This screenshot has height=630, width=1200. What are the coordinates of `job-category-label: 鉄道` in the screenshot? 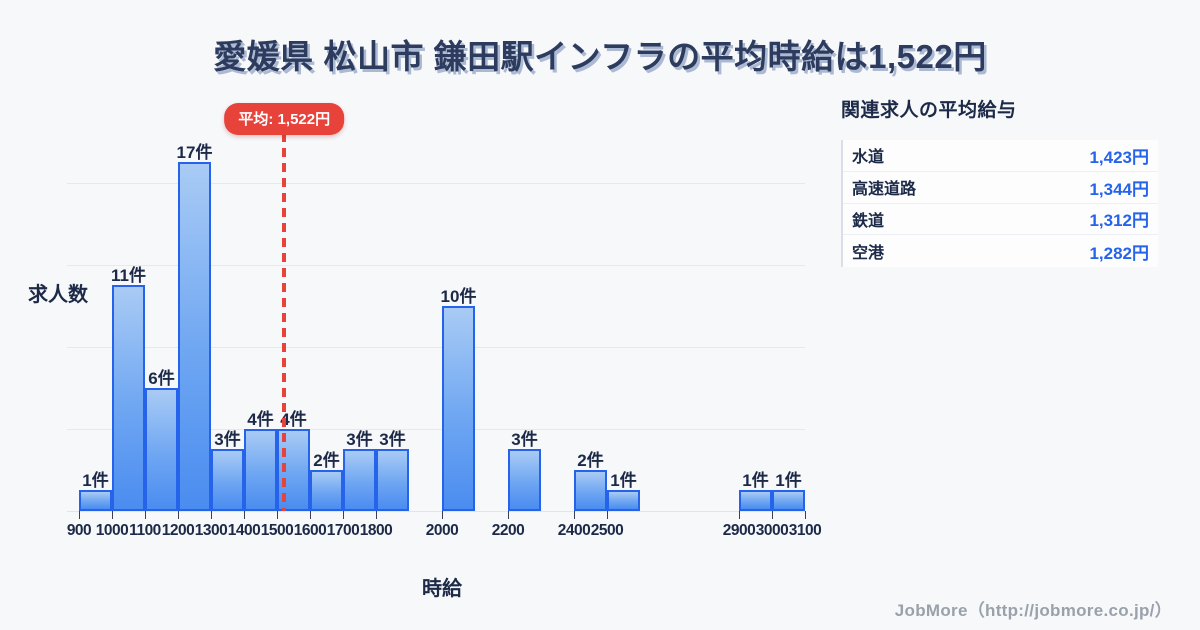 It's located at (868, 221).